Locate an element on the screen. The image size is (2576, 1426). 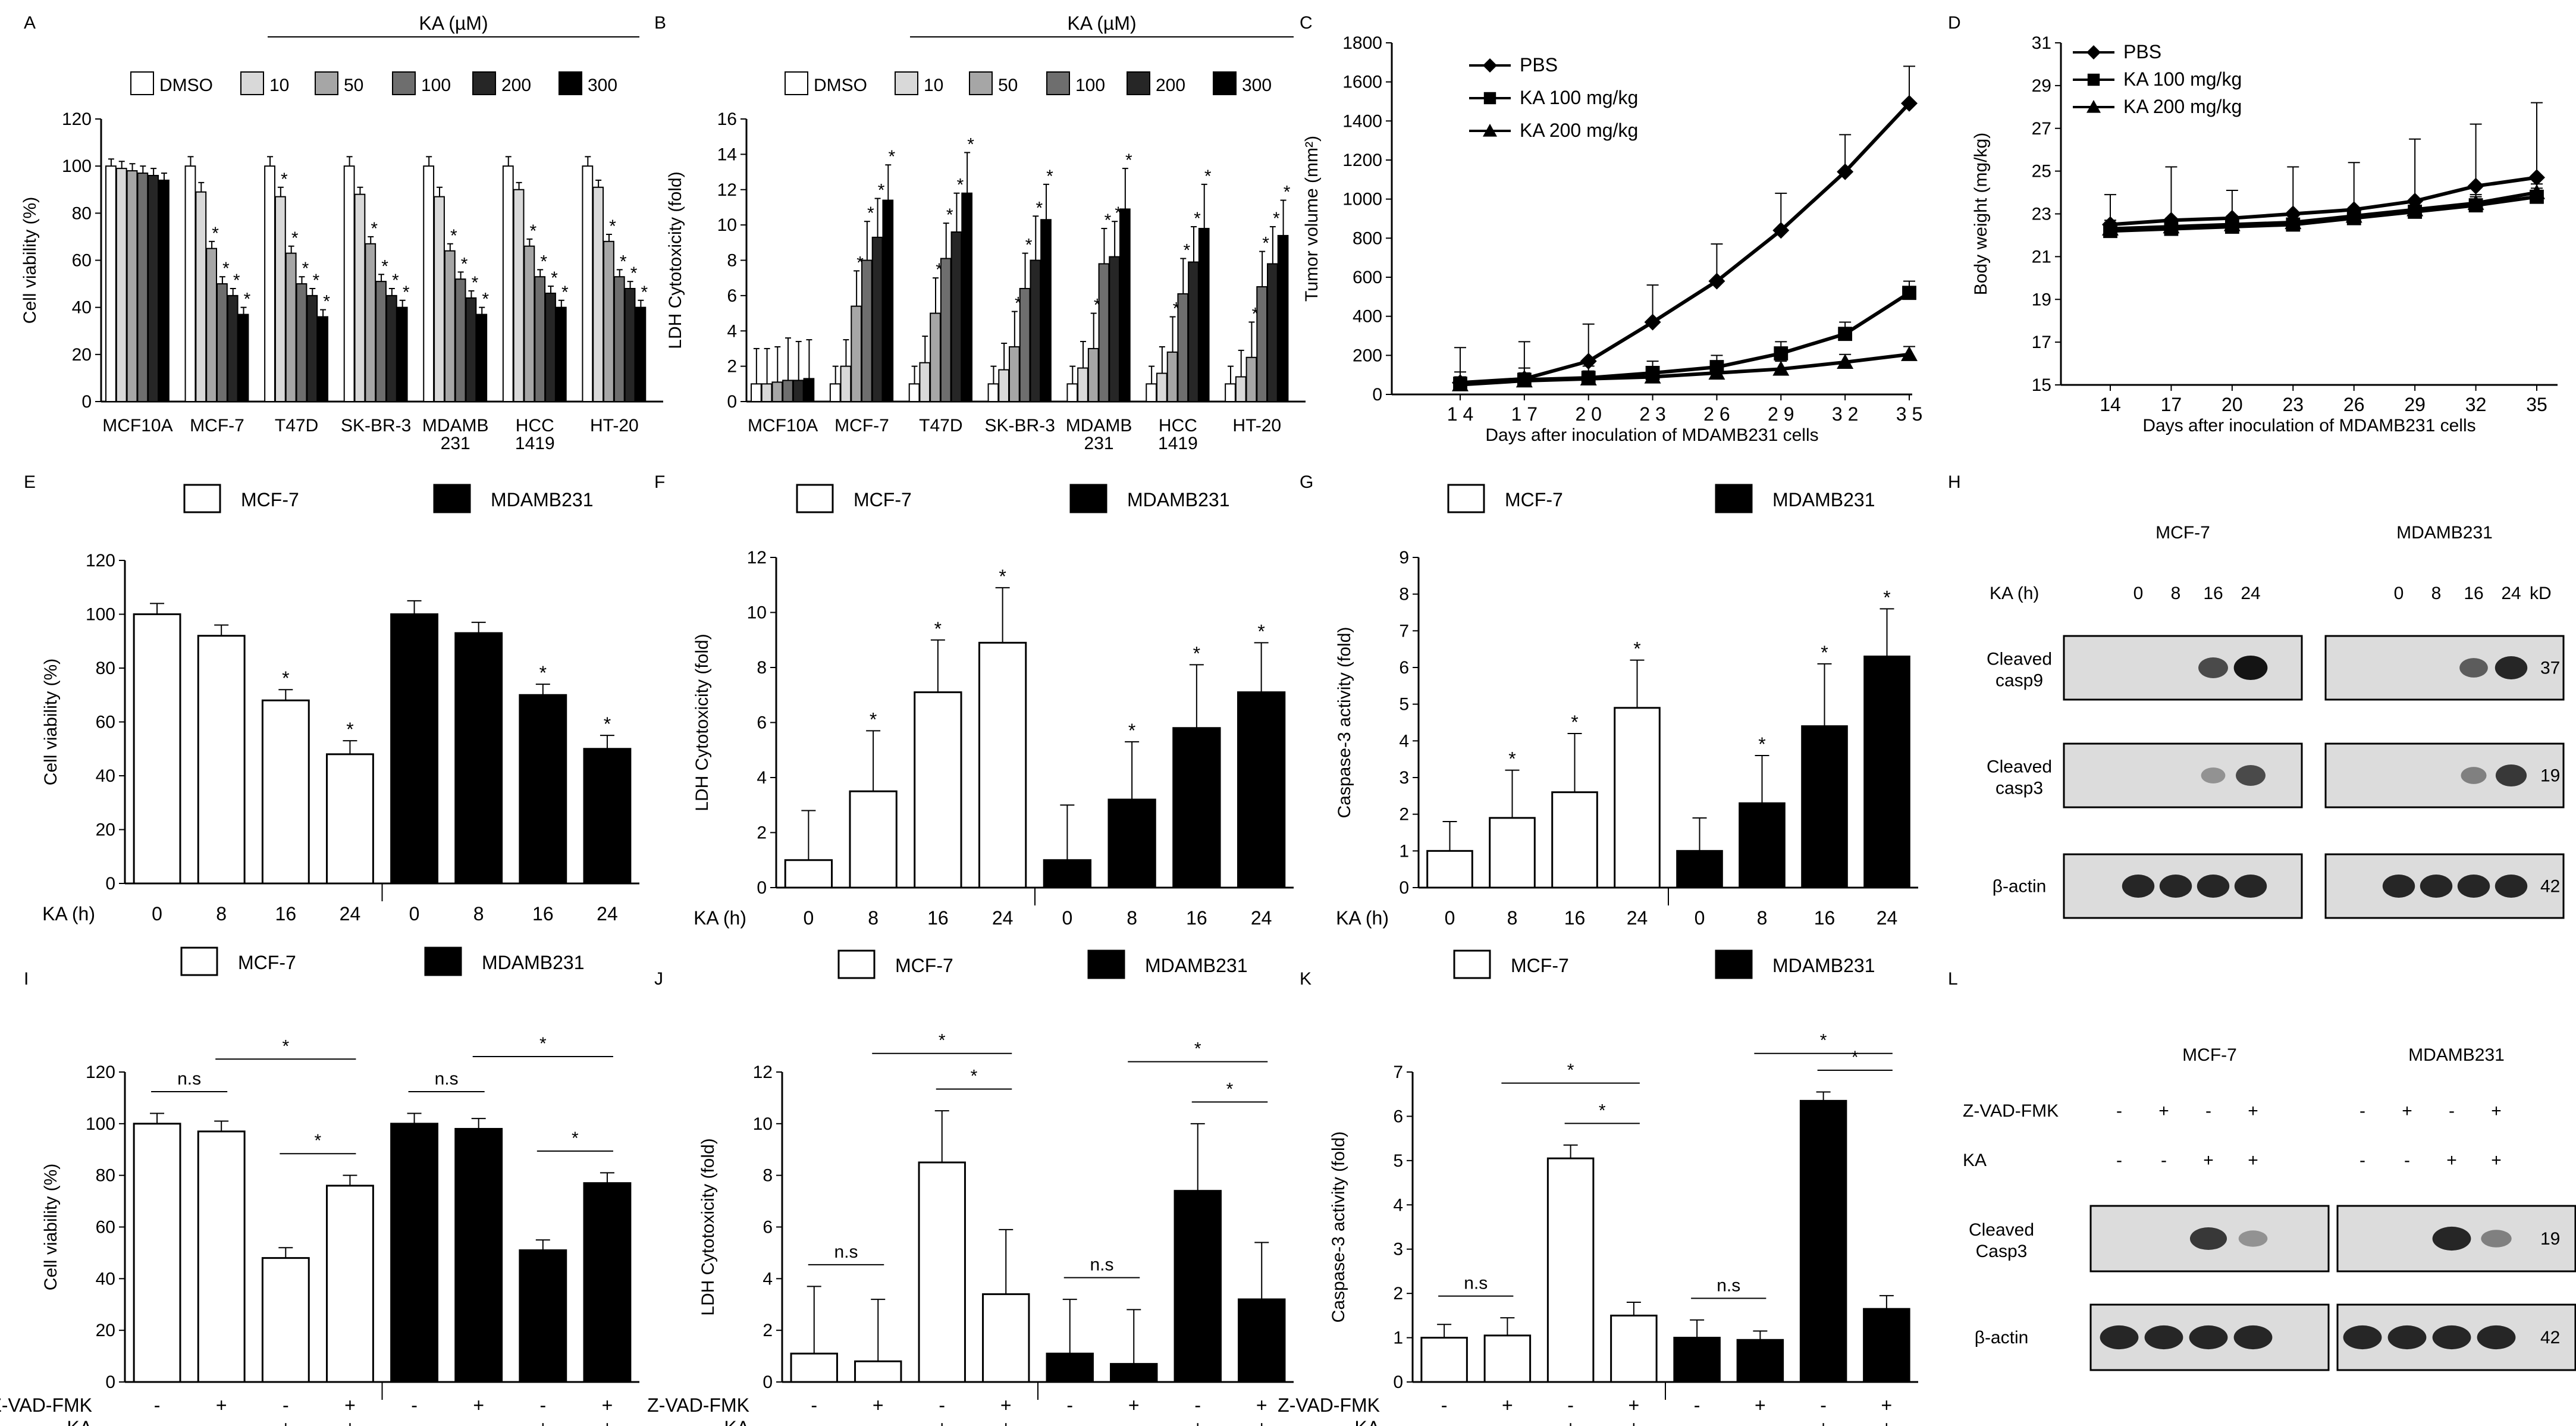
y-tick-label: 40 is located at coordinates (105, 1279).